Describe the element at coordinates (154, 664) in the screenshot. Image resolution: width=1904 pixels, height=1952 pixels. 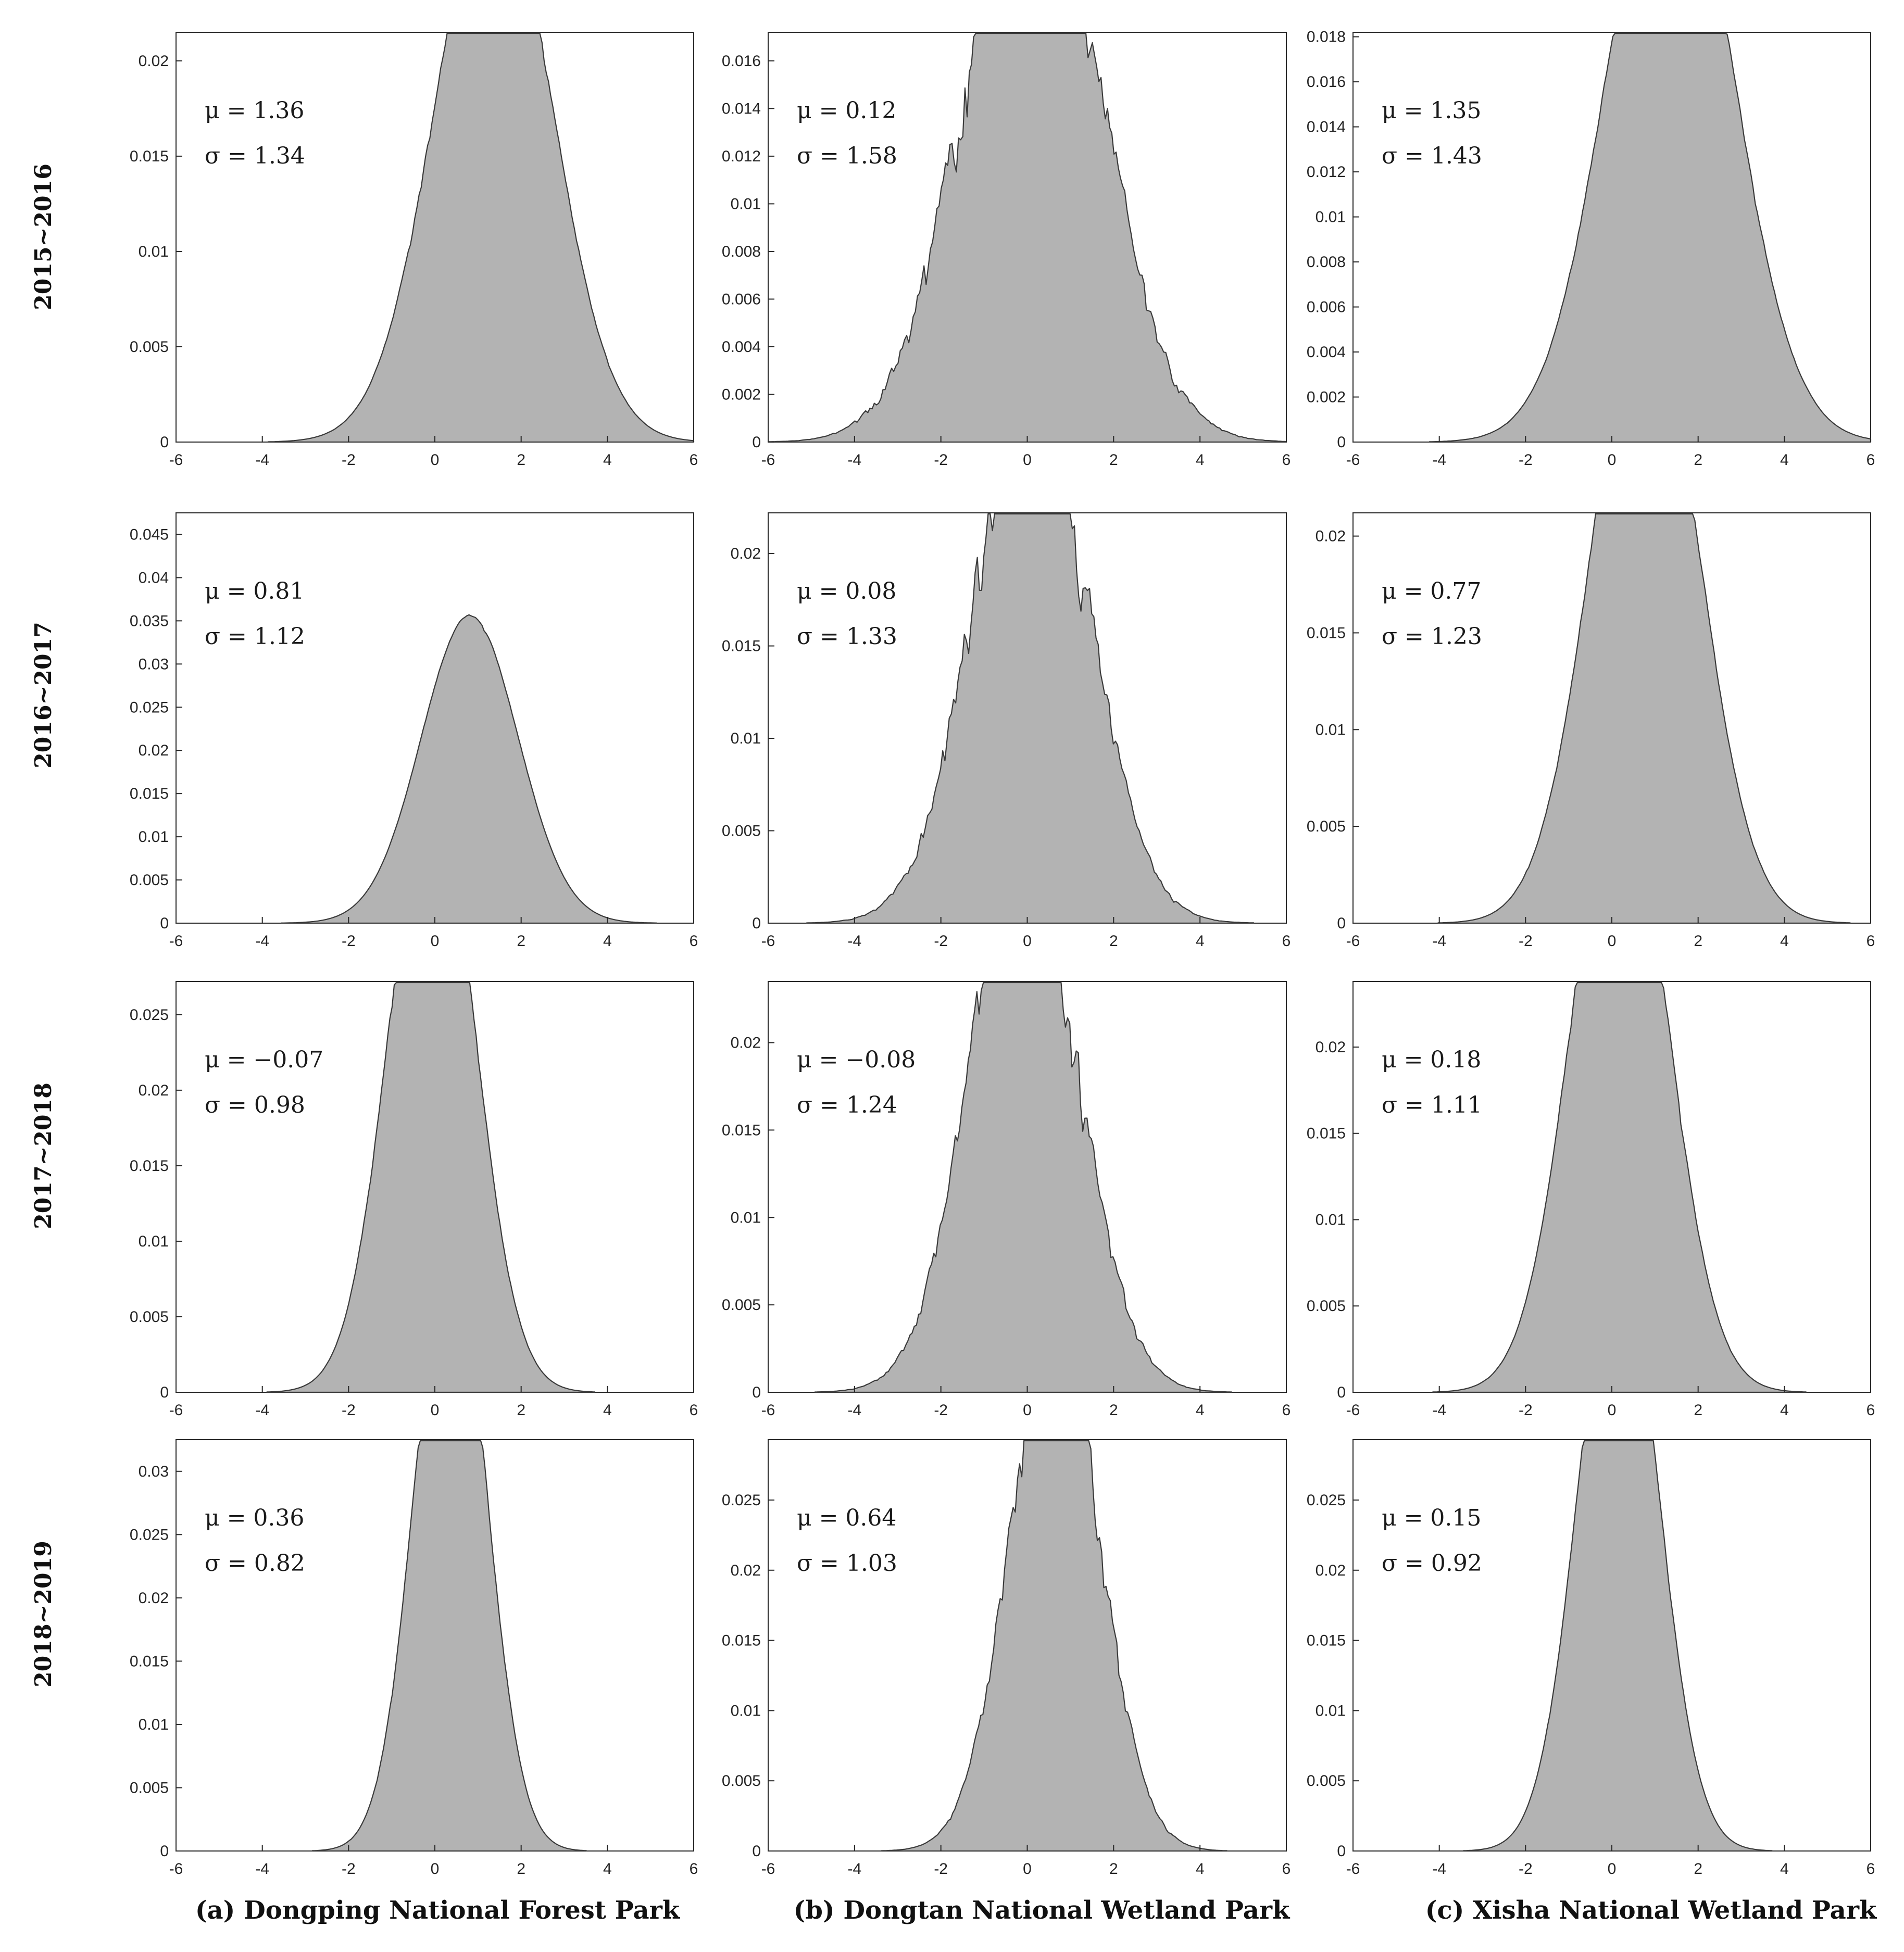
I see `y-tick-label: 0.03` at that location.